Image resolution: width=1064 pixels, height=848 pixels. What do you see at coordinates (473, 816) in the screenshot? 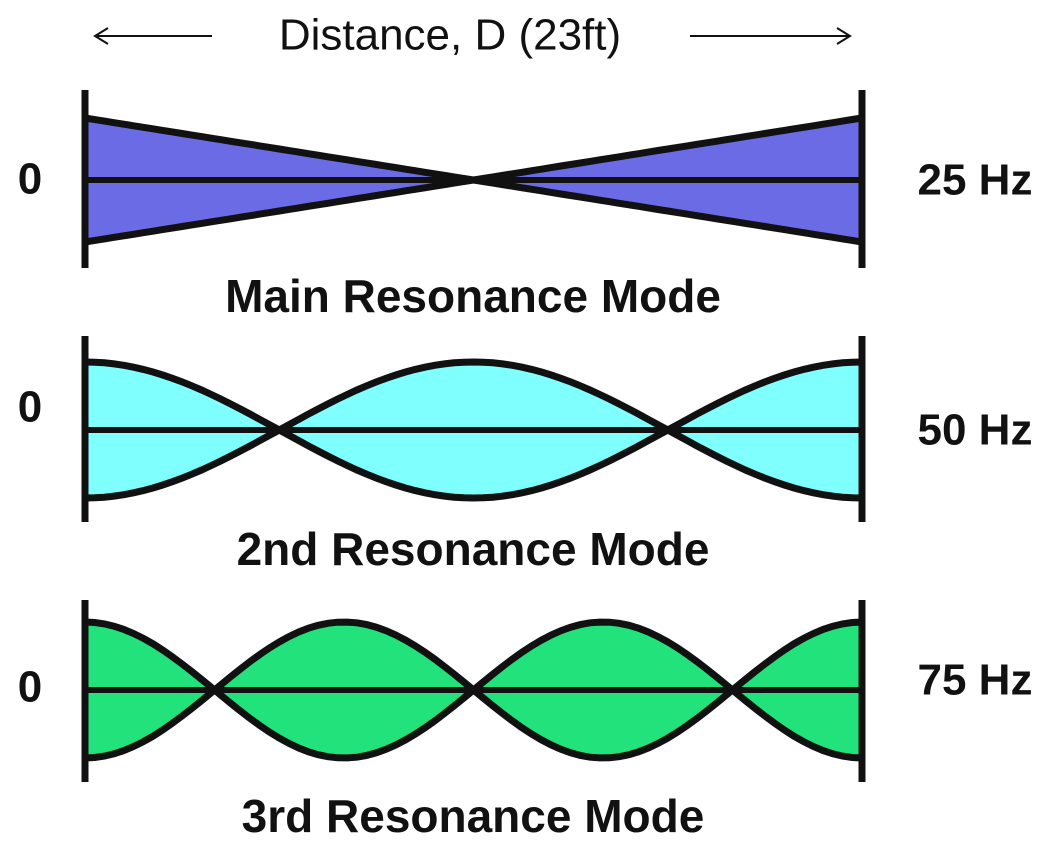
I see `mode-name: 3rd Resonance Mode` at bounding box center [473, 816].